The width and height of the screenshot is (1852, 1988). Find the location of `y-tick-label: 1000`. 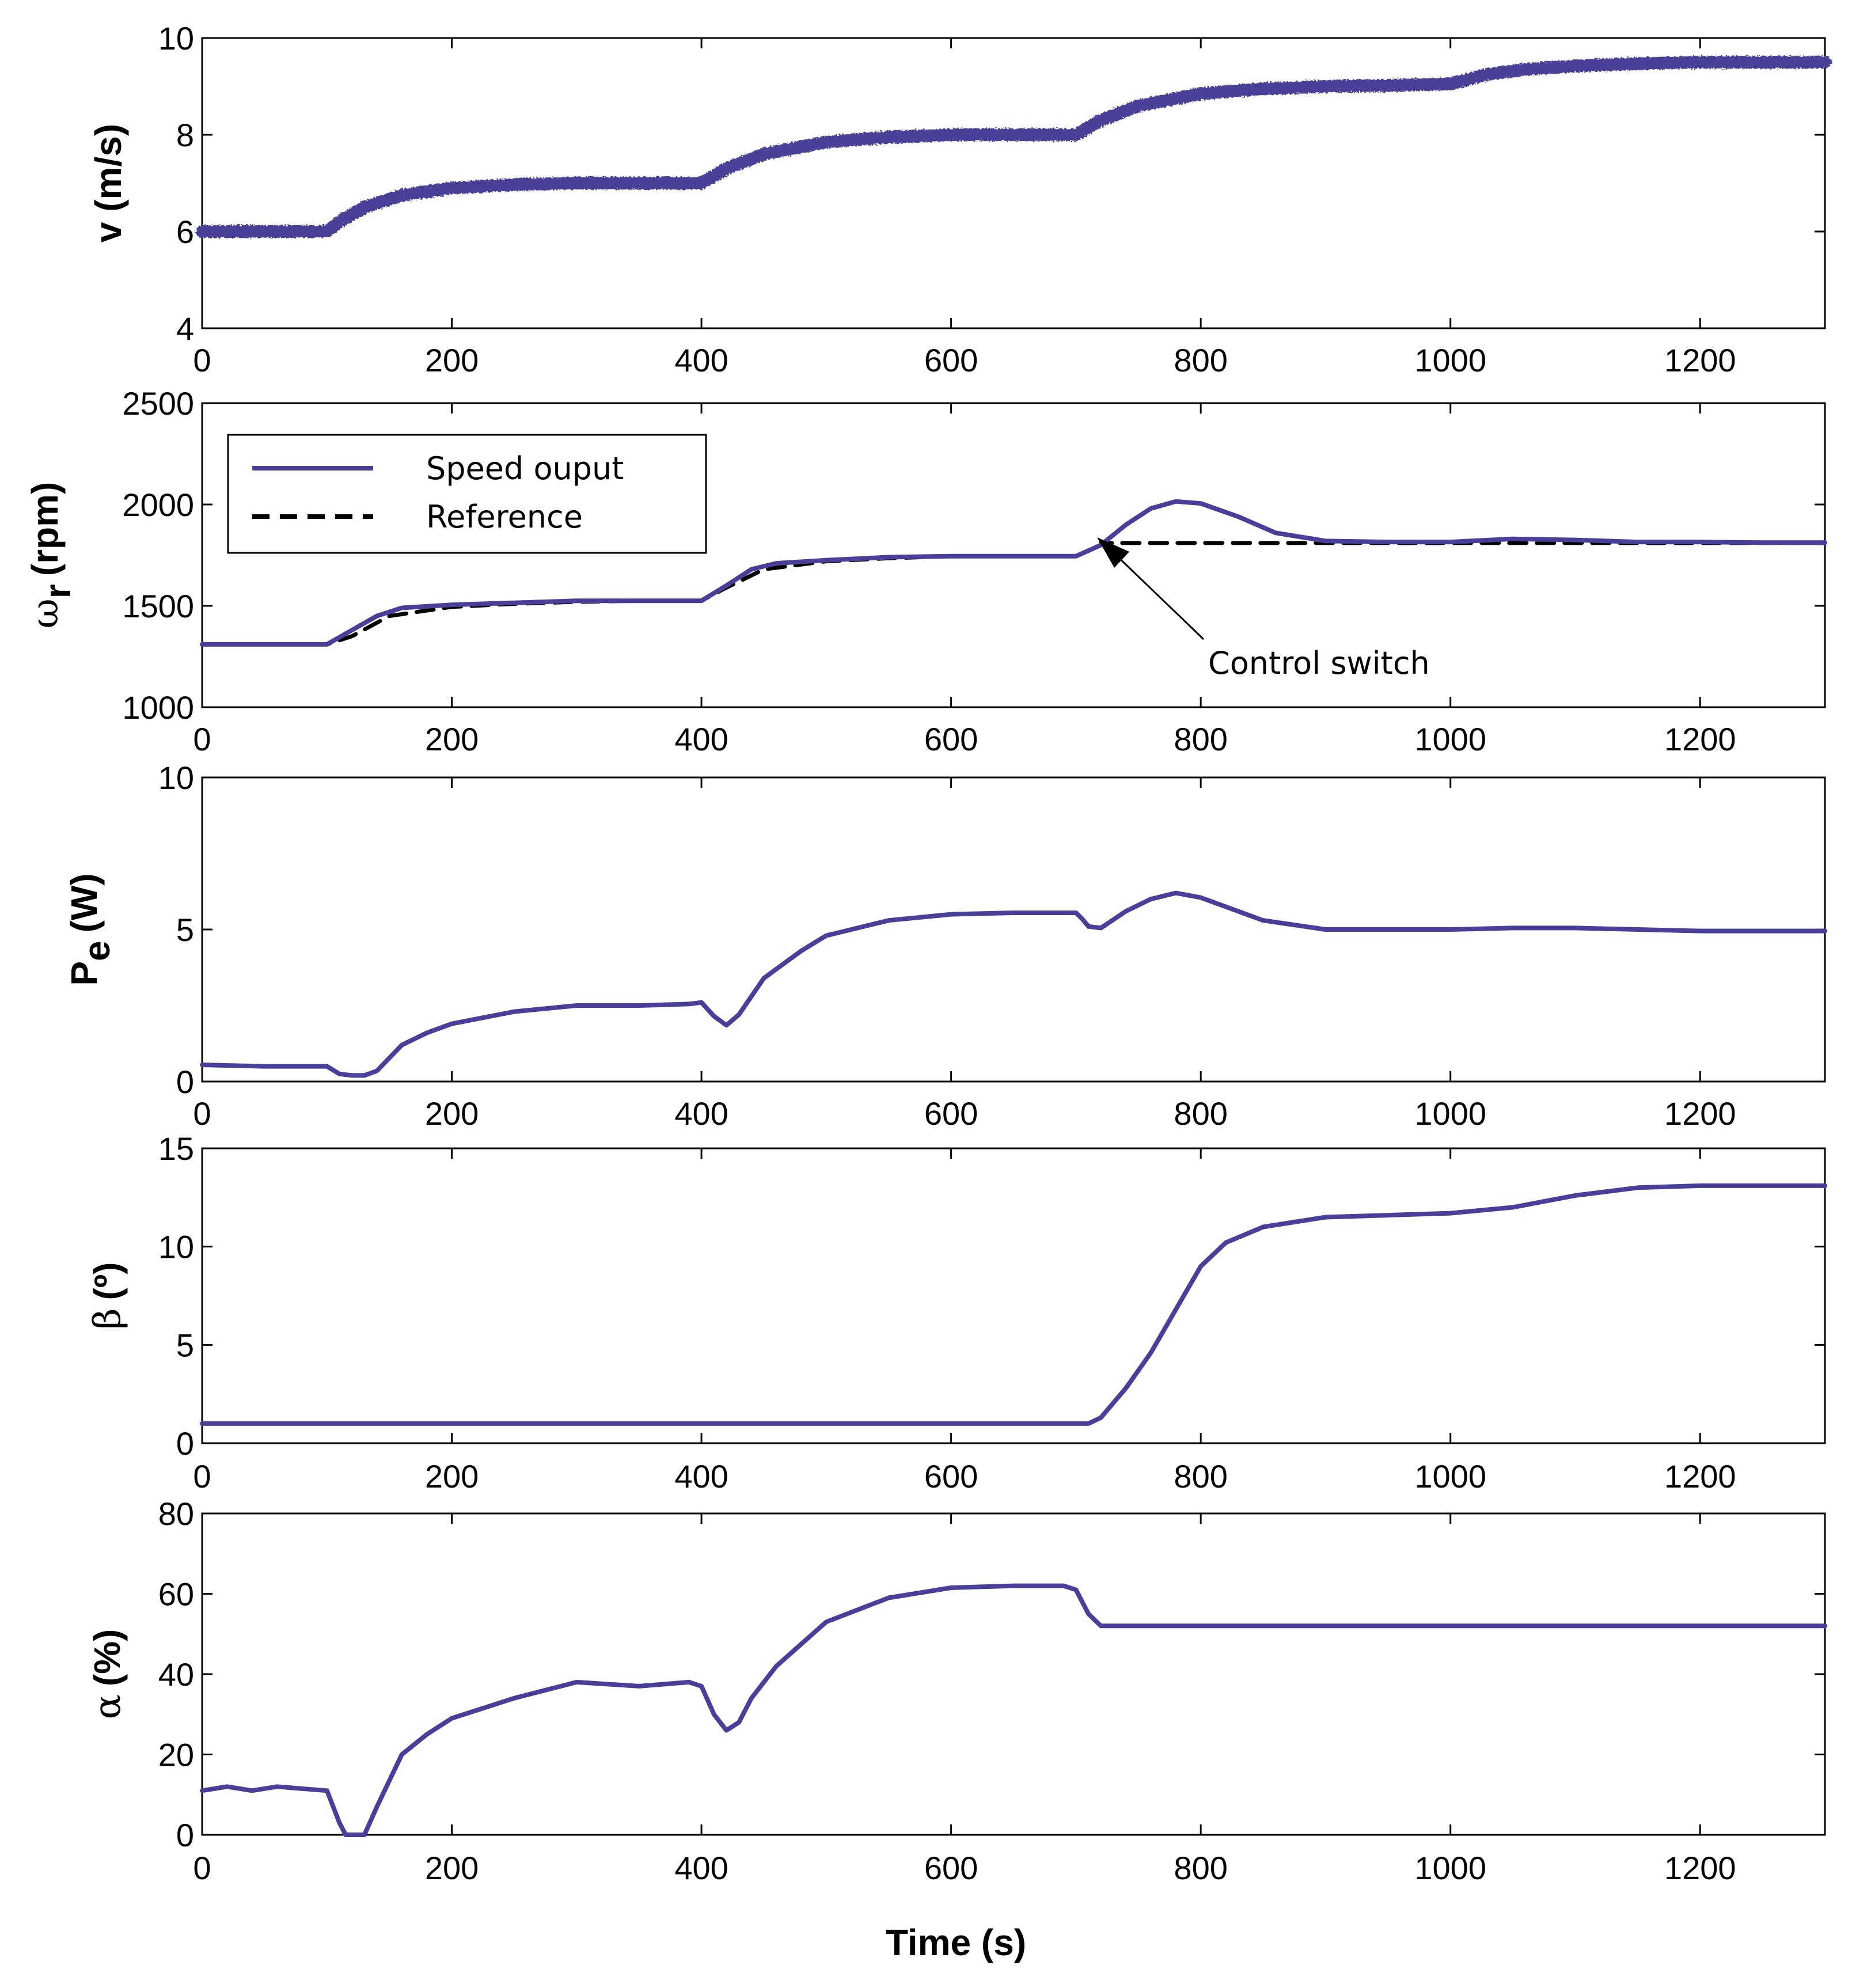

y-tick-label: 1000 is located at coordinates (158, 707).